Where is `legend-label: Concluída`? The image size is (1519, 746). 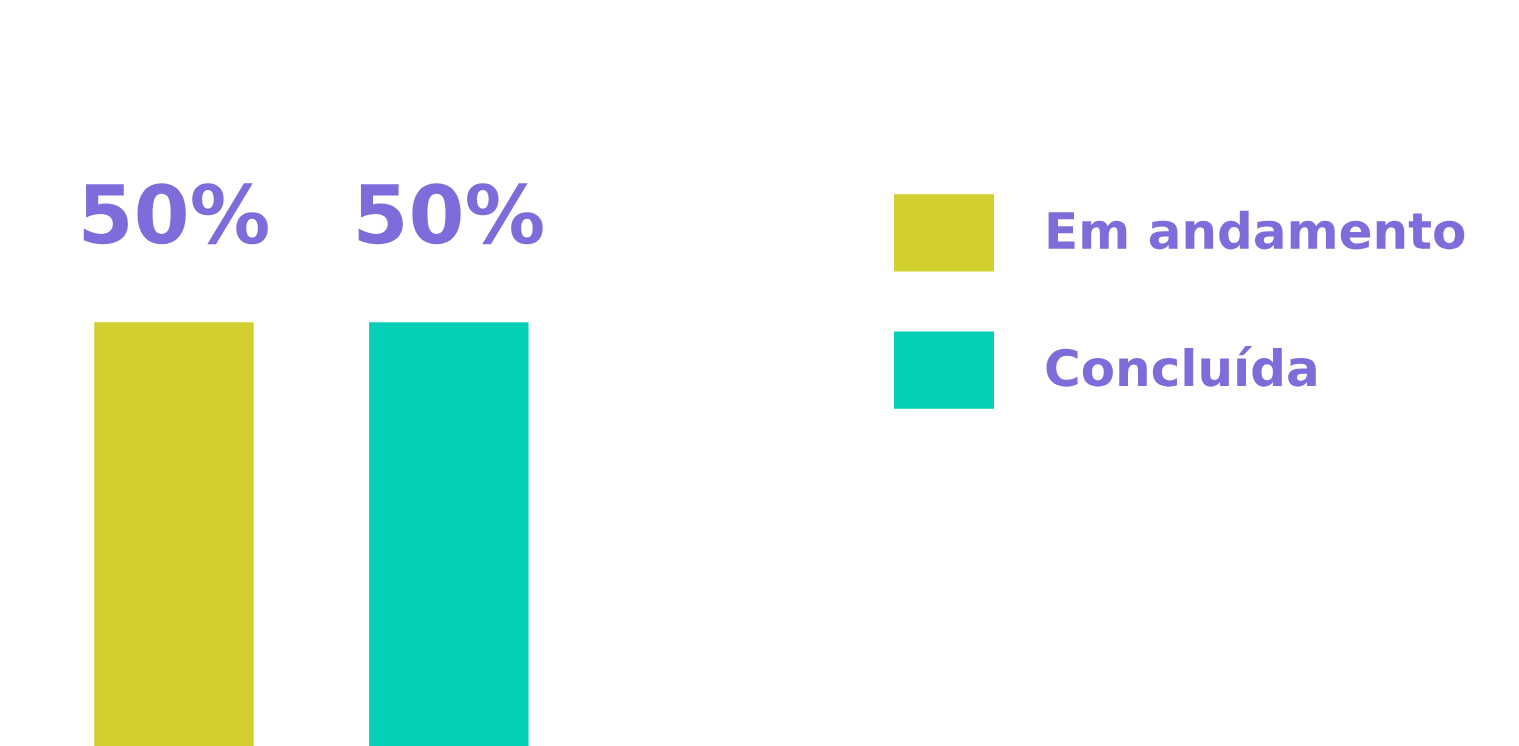 legend-label: Concluída is located at coordinates (1181, 366).